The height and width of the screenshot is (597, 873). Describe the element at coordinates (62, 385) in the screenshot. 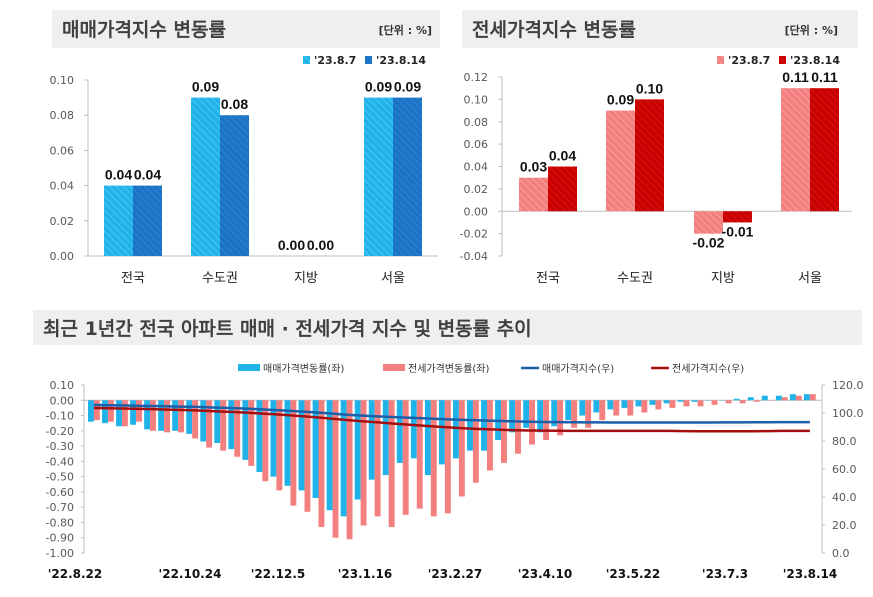

I see `trend-left-tick-label: 0.10` at that location.